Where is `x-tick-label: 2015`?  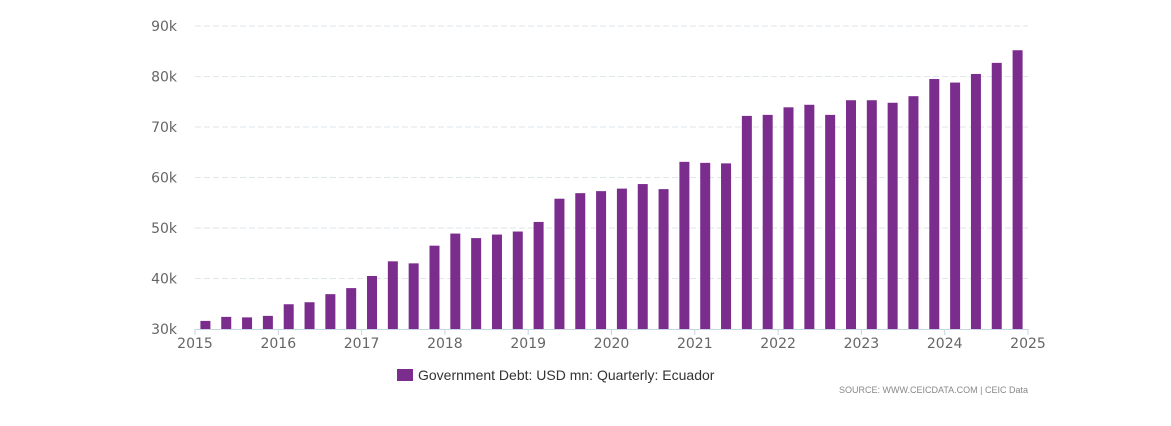 x-tick-label: 2015 is located at coordinates (195, 344).